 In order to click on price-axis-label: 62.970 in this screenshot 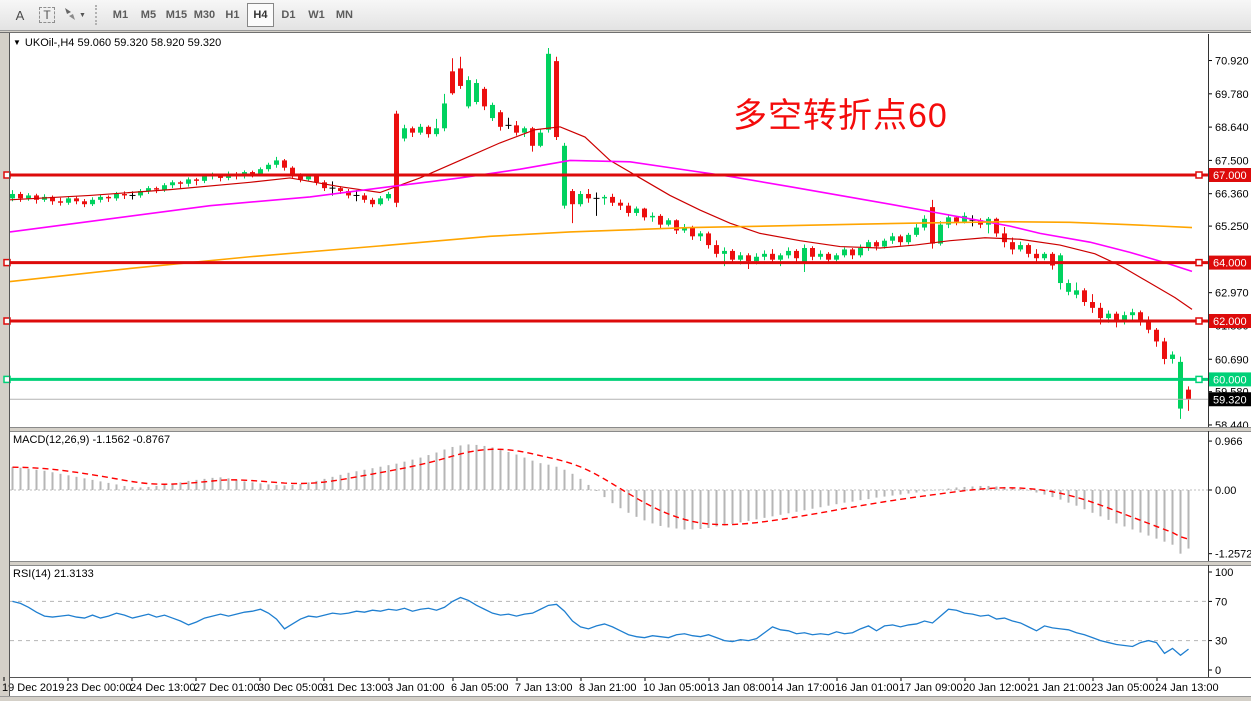, I will do `click(1232, 294)`.